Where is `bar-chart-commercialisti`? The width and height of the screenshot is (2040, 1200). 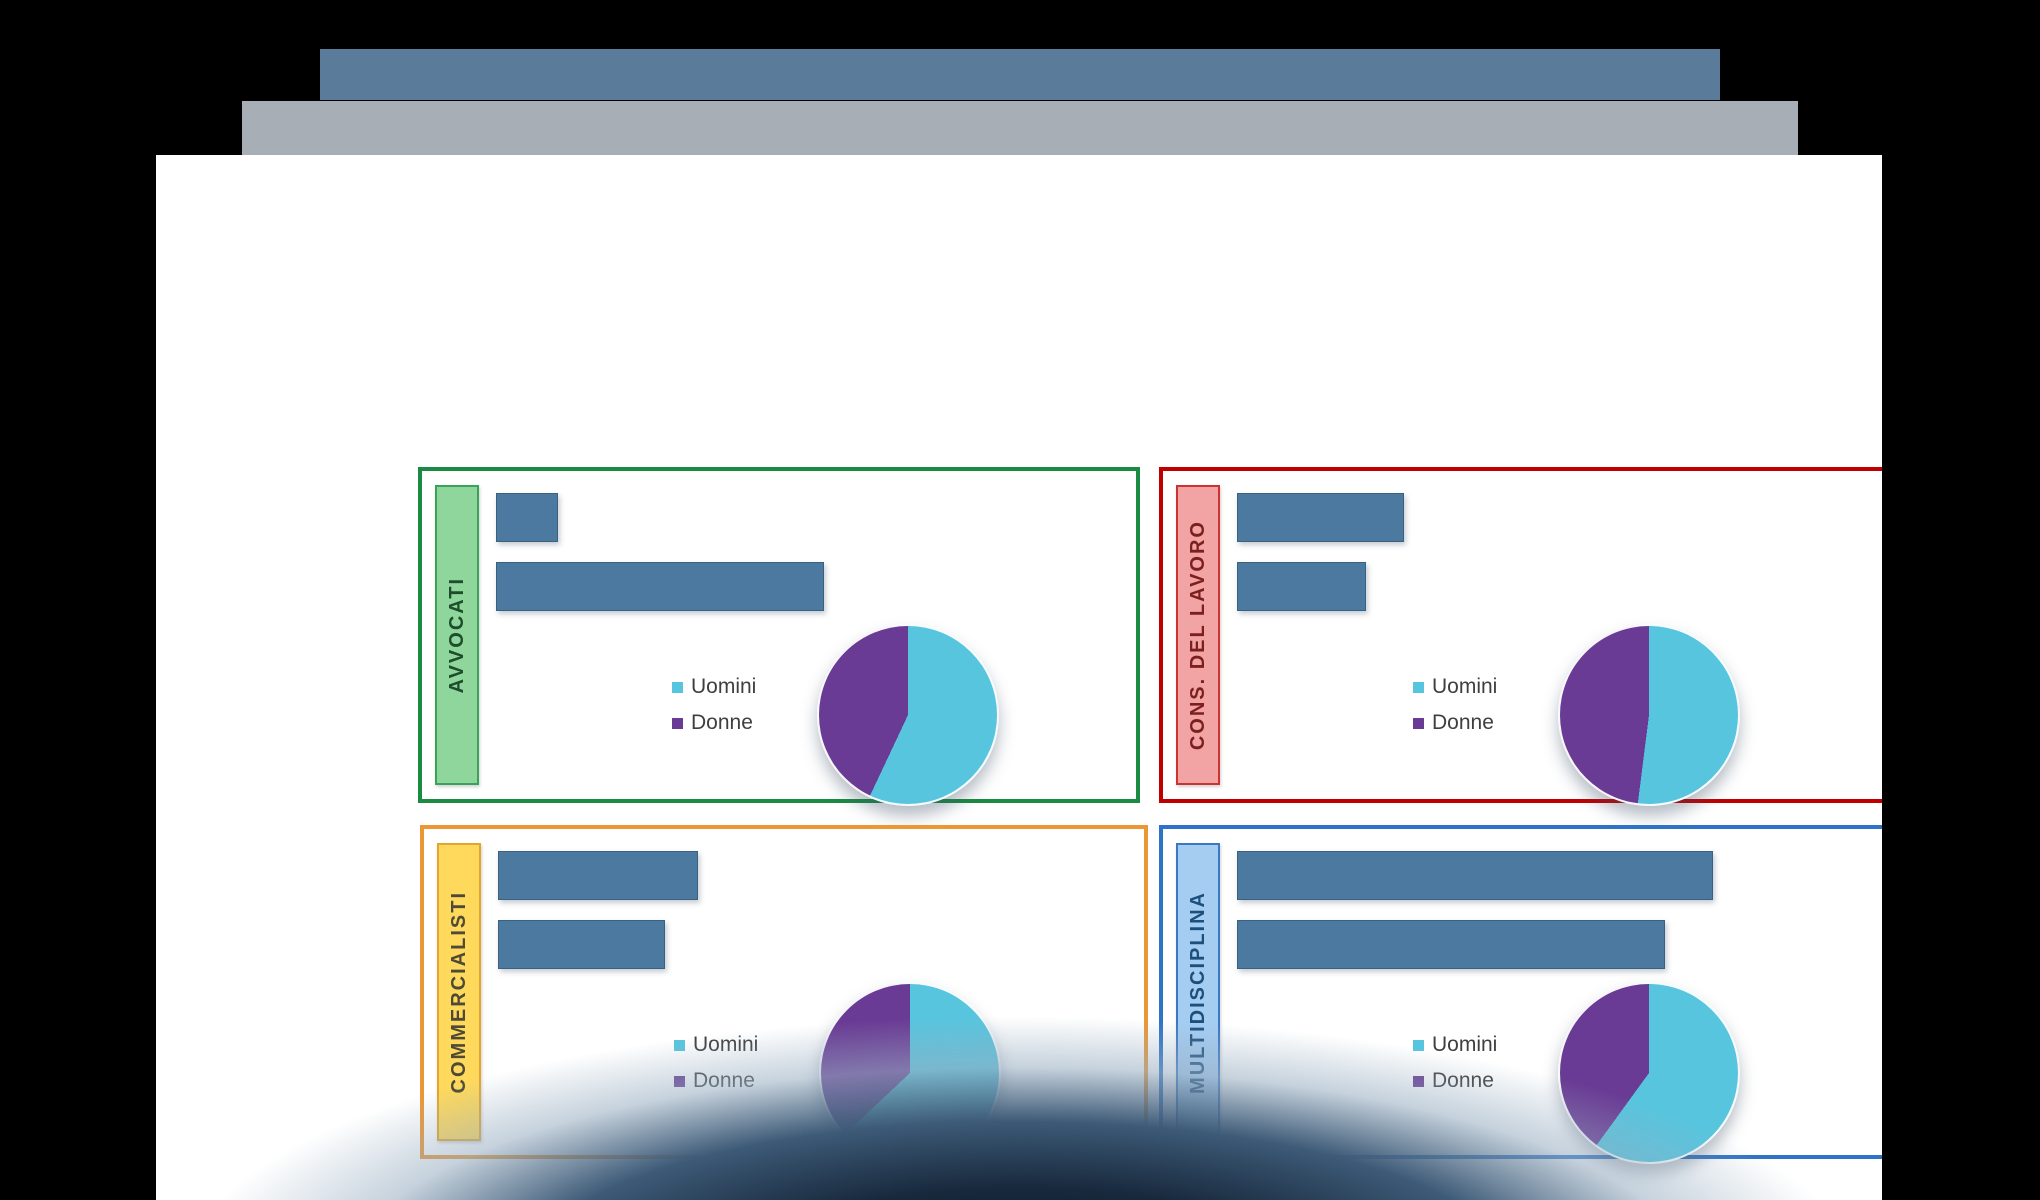 bar-chart-commercialisti is located at coordinates (598, 910).